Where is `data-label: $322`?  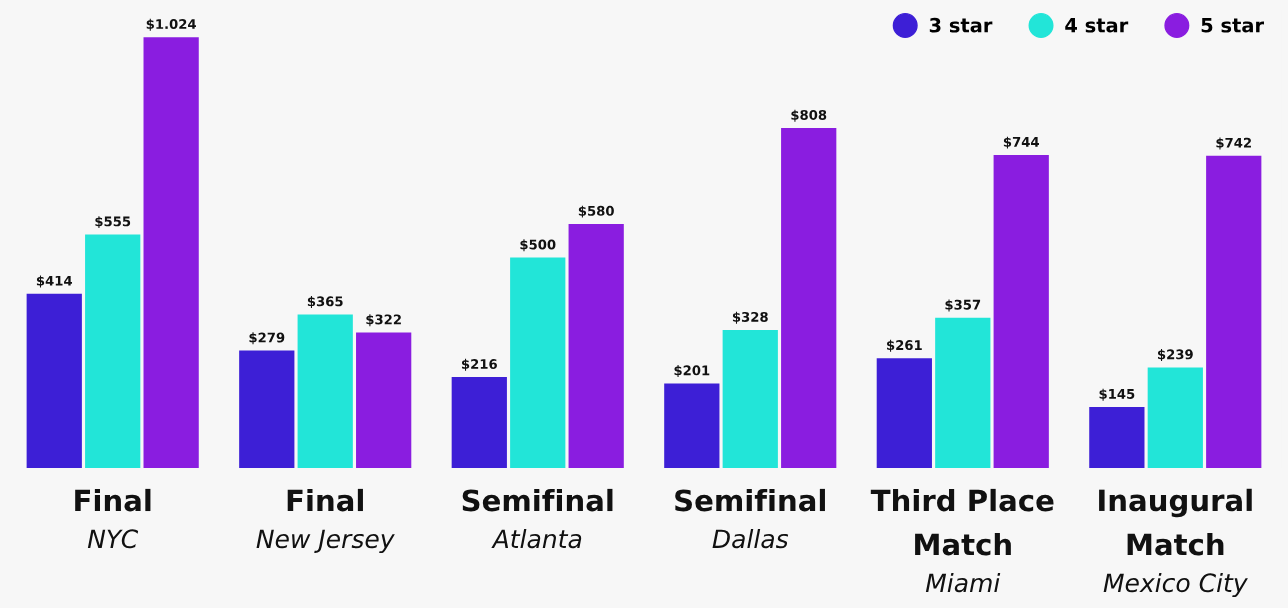
data-label: $322 is located at coordinates (383, 320).